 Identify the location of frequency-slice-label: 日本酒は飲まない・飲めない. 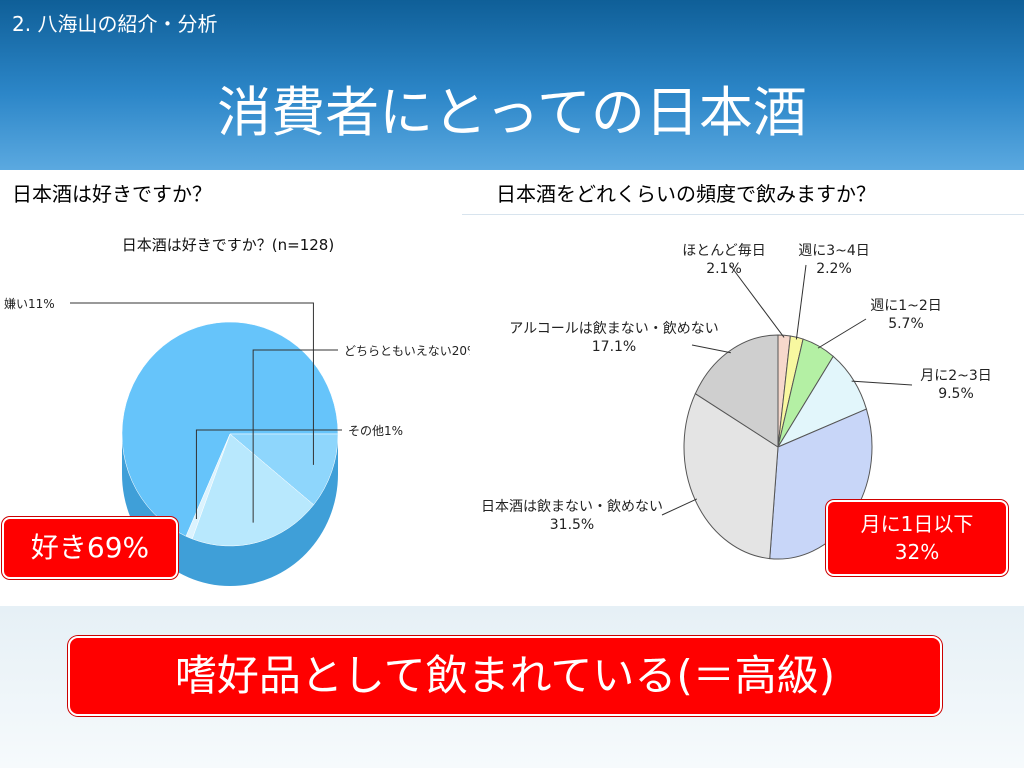
(572, 507).